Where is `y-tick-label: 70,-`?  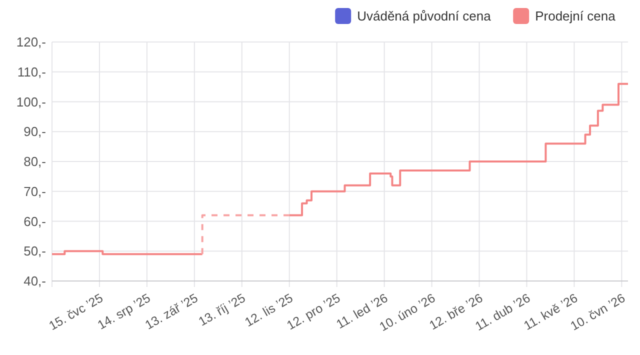 y-tick-label: 70,- is located at coordinates (35, 191).